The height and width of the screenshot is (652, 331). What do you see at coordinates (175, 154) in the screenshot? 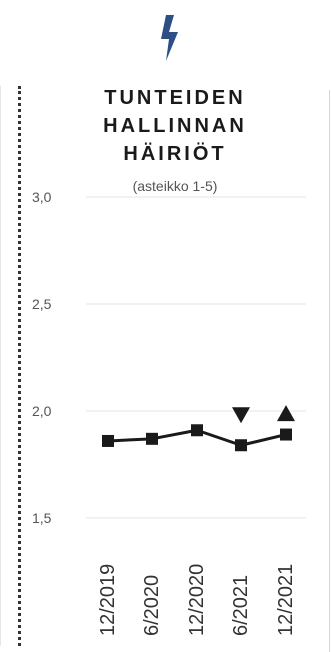
I see `chart-title-line-3: HÄIRIÖT` at bounding box center [175, 154].